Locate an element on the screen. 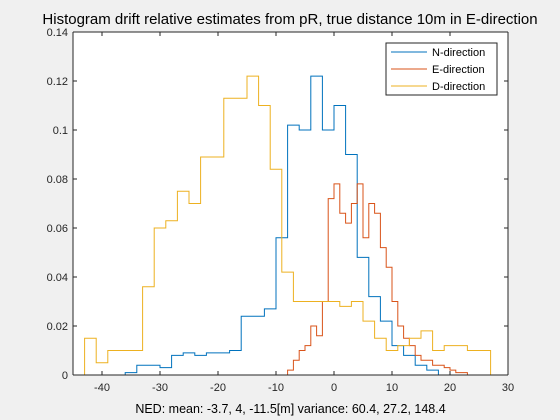 This screenshot has height=420, width=560. y-tick-label: 0.02 is located at coordinates (57, 327).